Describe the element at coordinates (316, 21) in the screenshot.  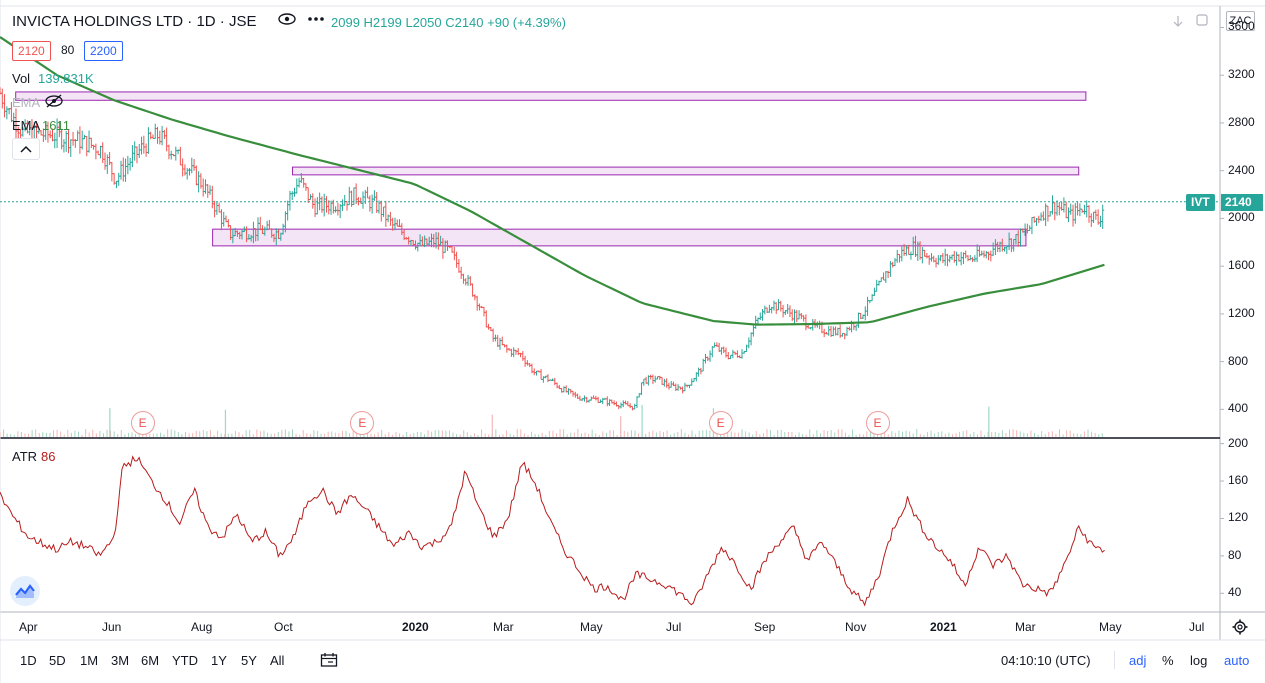
I see `more-icon` at that location.